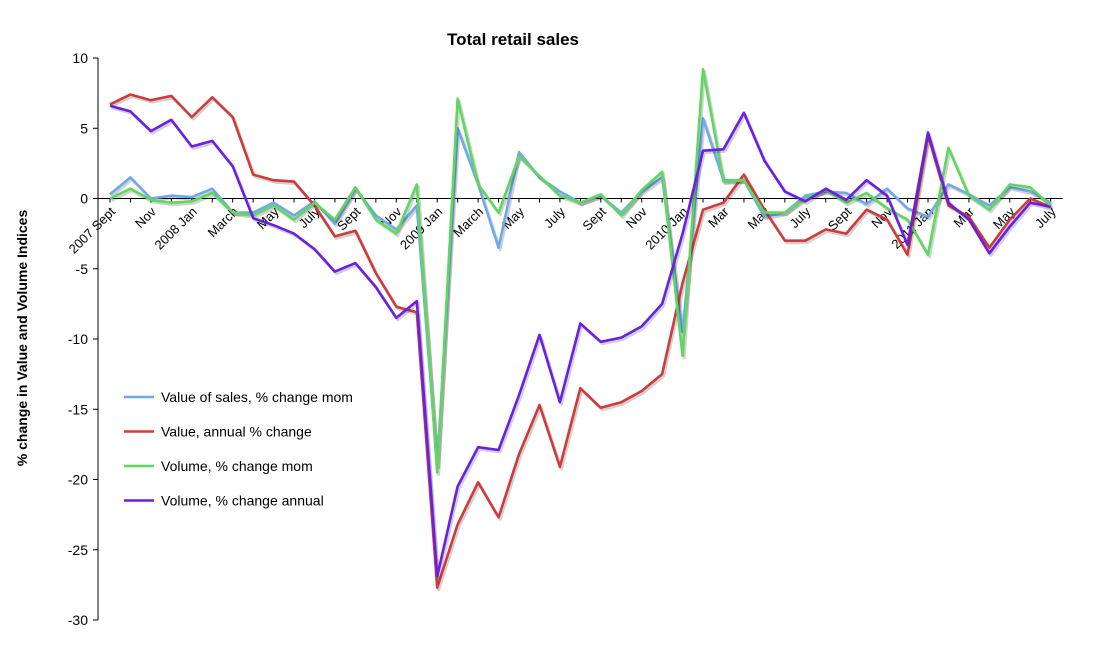 This screenshot has height=671, width=1097. Describe the element at coordinates (554, 217) in the screenshot. I see `x-tick-label: July` at that location.